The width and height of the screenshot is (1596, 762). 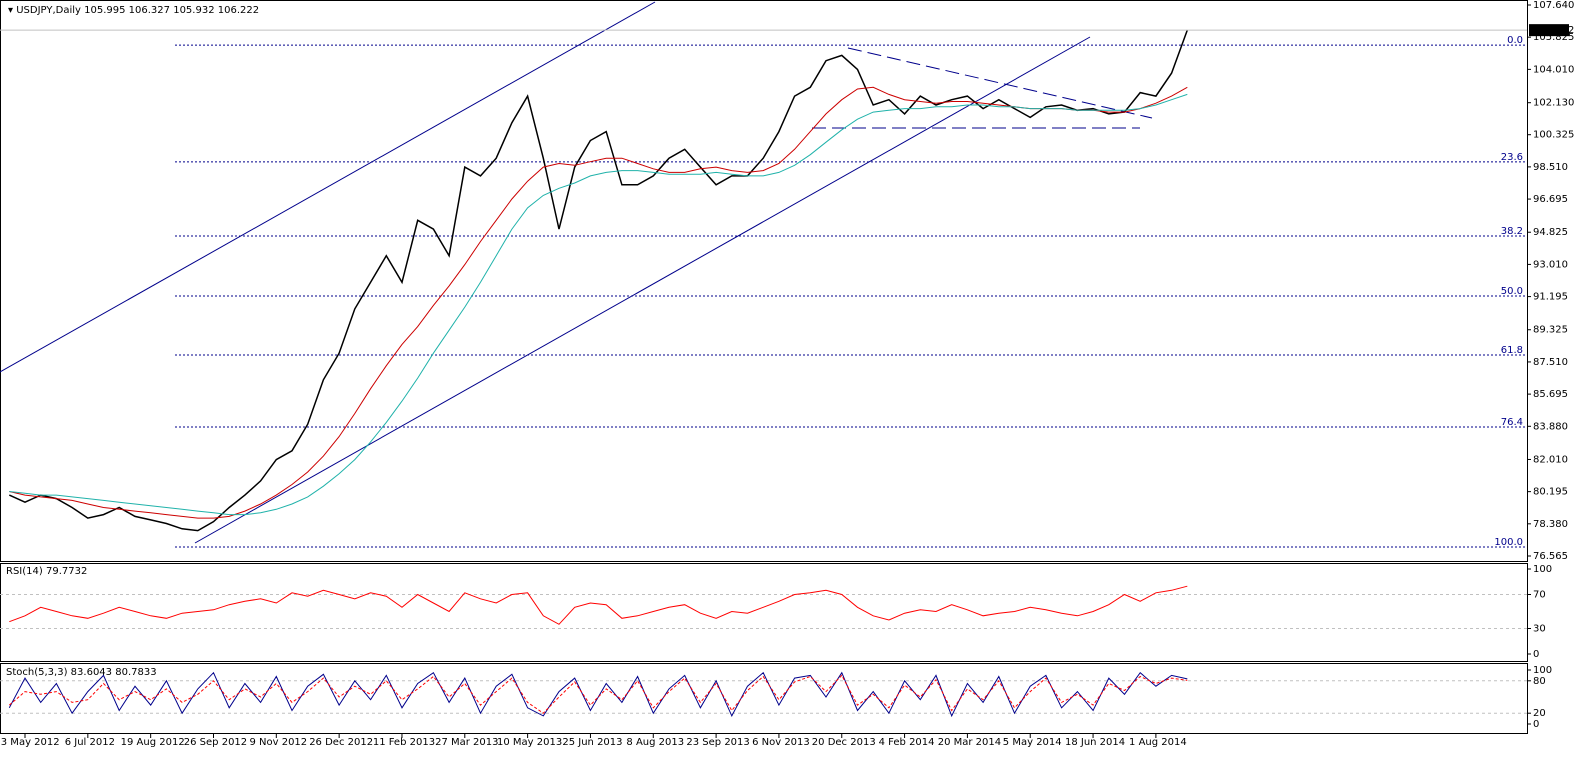 What do you see at coordinates (1550, 199) in the screenshot?
I see `y-tick-label: 96.695` at bounding box center [1550, 199].